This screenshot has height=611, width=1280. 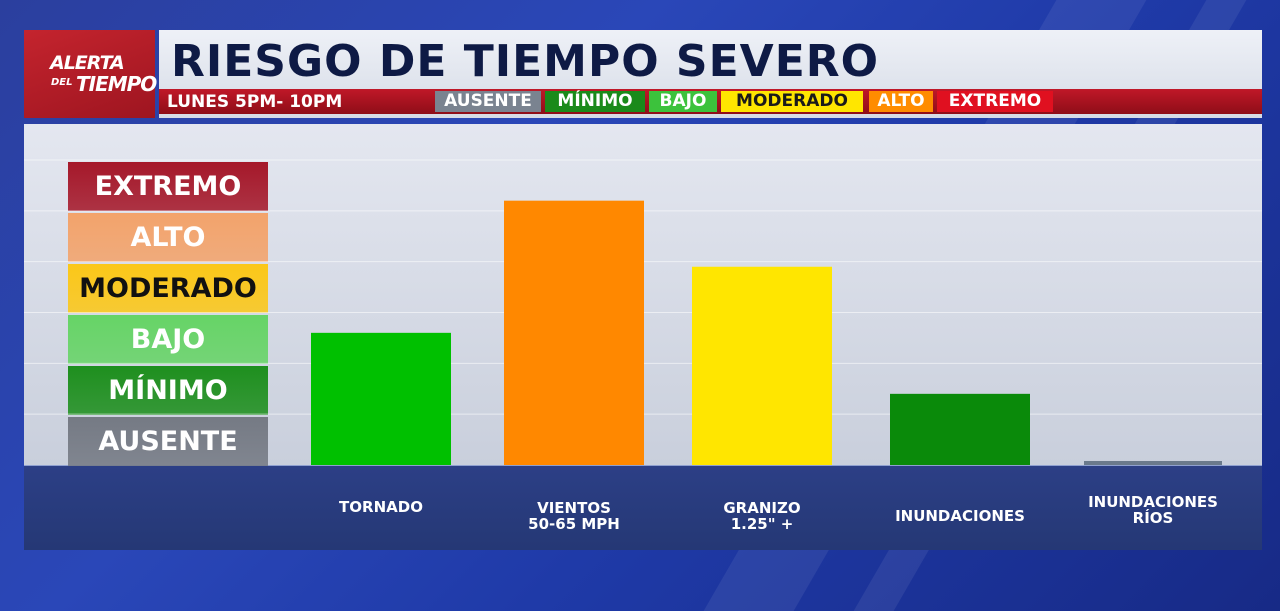 What do you see at coordinates (87, 63) in the screenshot?
I see `logo-line1: ALERTA` at bounding box center [87, 63].